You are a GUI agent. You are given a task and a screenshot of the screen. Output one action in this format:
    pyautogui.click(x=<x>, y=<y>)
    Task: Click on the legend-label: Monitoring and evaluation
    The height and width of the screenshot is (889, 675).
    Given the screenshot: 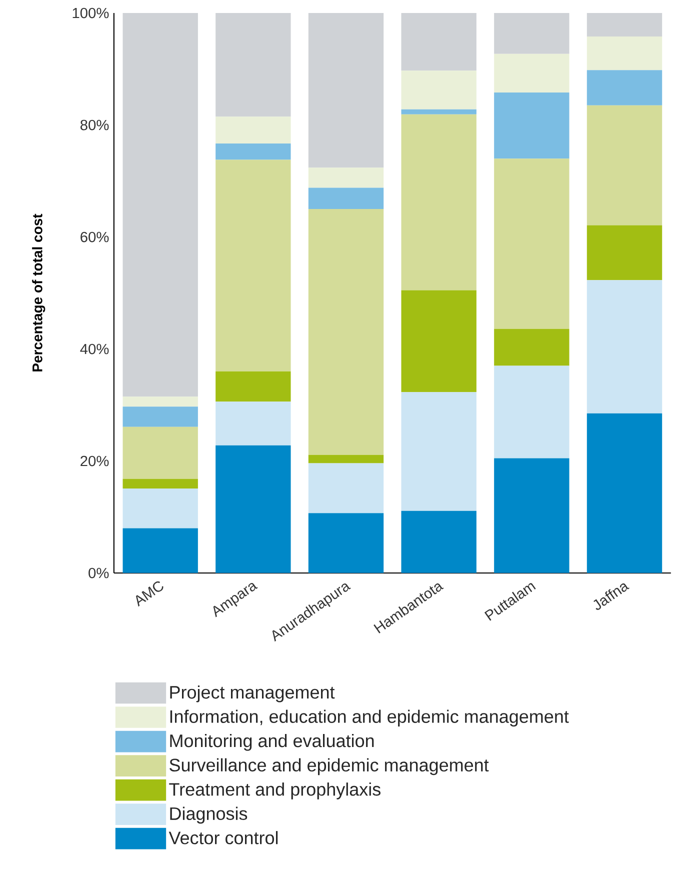 What is the action you would take?
    pyautogui.click(x=272, y=742)
    